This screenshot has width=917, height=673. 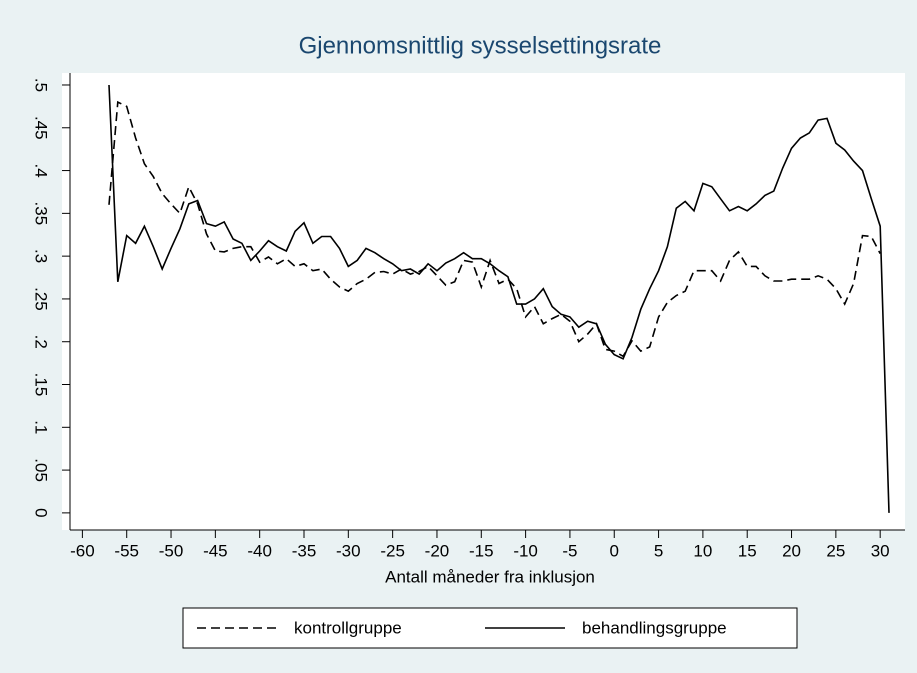 I want to click on x-tick-label: -40, so click(x=259, y=550).